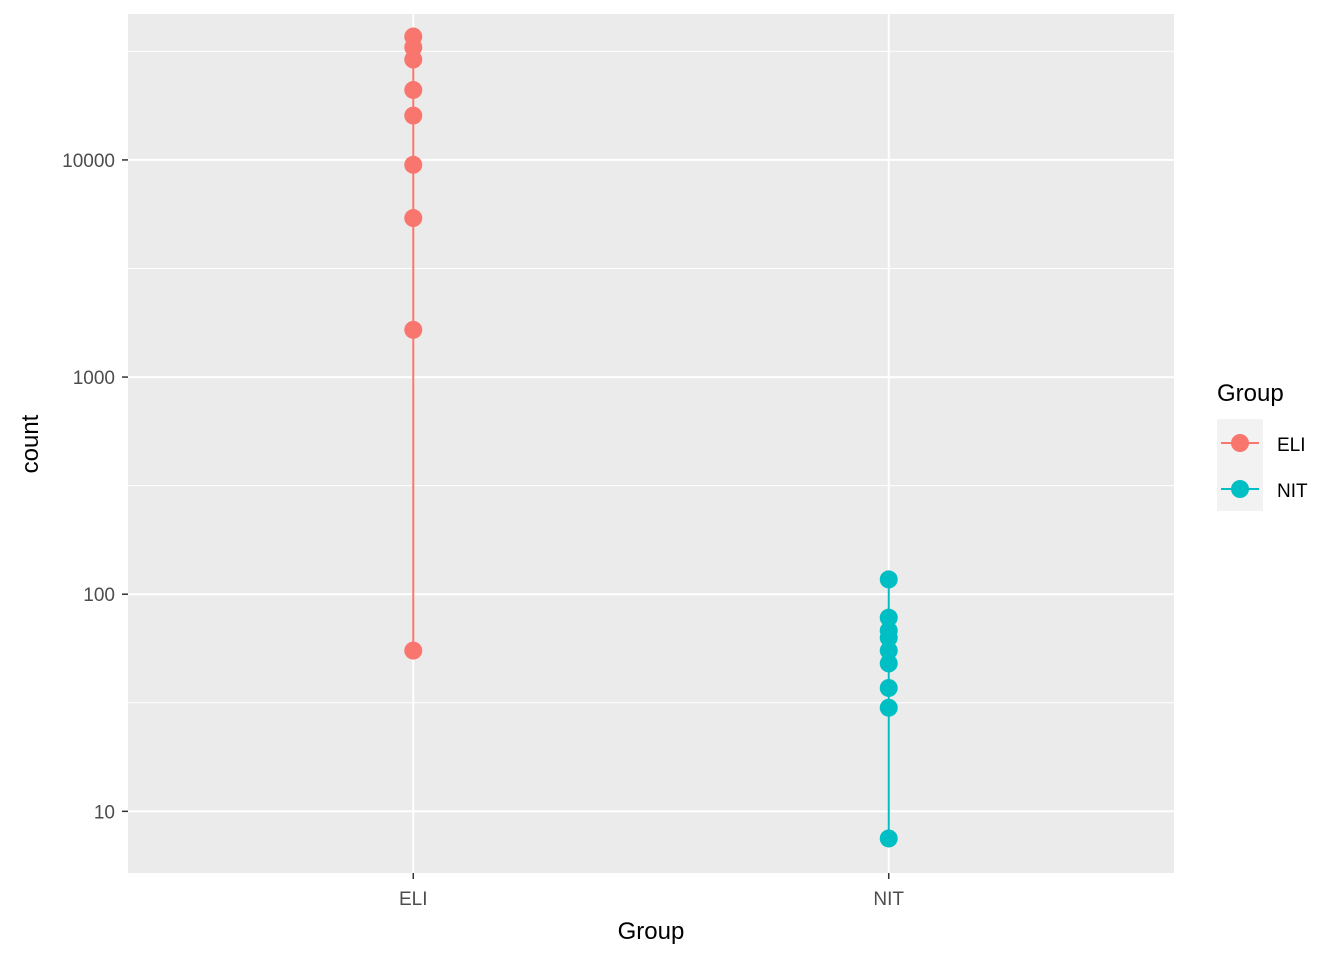 This screenshot has width=1344, height=960. Describe the element at coordinates (1250, 393) in the screenshot. I see `legend-title: Group` at that location.